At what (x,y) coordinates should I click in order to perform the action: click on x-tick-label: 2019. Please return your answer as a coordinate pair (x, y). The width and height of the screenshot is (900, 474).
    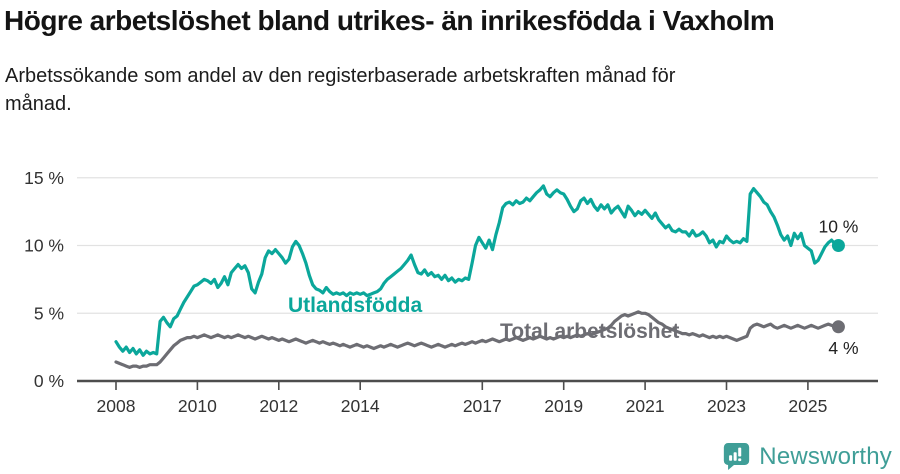
    Looking at the image, I should click on (563, 406).